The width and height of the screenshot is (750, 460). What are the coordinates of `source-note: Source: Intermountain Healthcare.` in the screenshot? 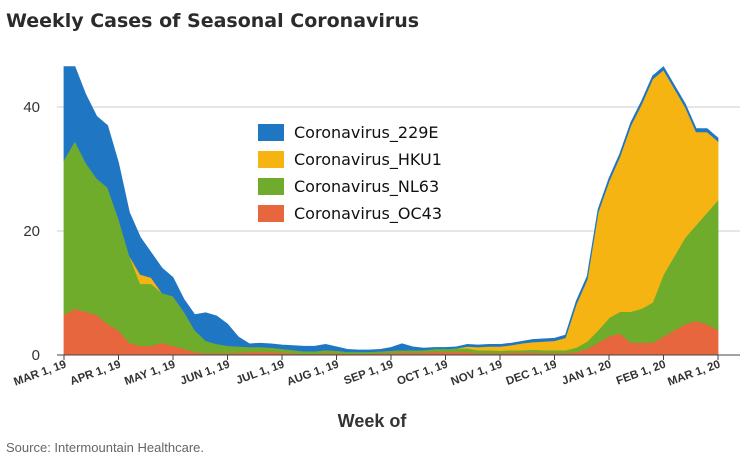 It's located at (105, 447).